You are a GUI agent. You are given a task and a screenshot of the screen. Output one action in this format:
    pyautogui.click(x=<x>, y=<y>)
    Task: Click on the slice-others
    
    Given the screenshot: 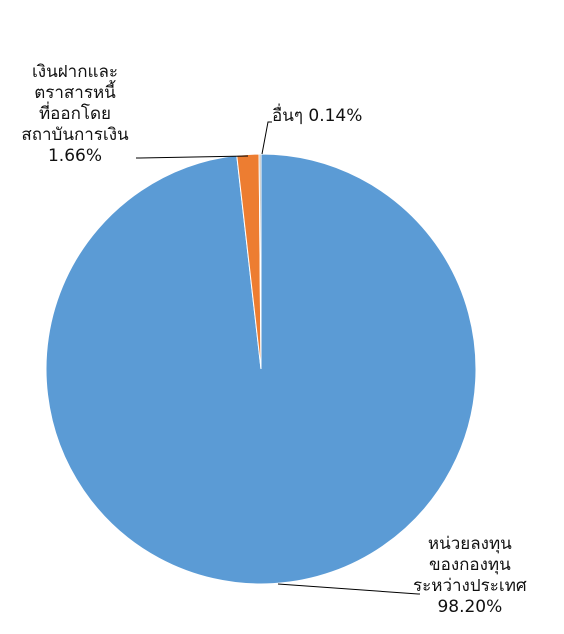 What is the action you would take?
    pyautogui.click(x=260, y=261)
    